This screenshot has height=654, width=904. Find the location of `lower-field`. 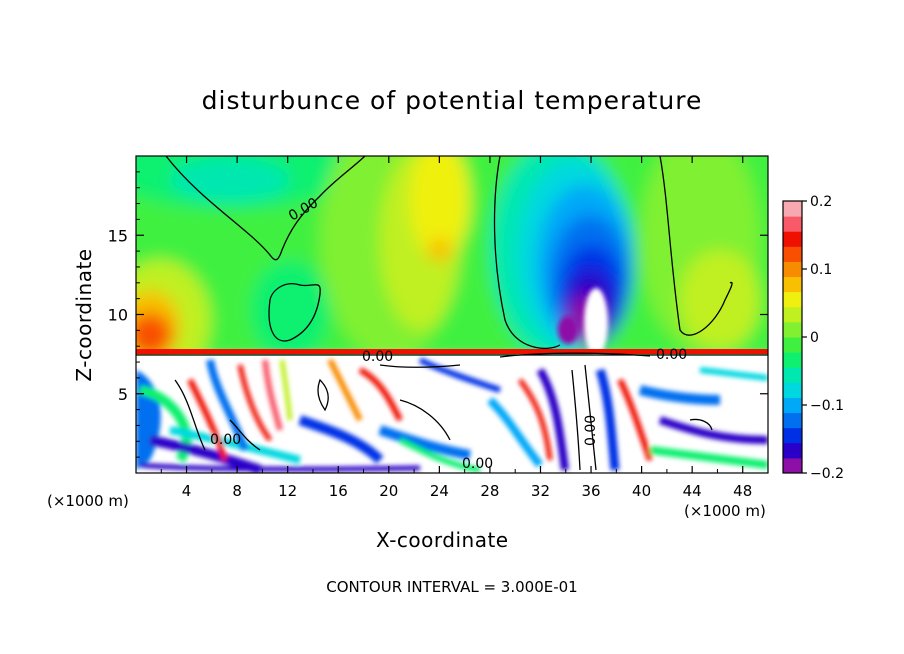

lower-field is located at coordinates (452, 414).